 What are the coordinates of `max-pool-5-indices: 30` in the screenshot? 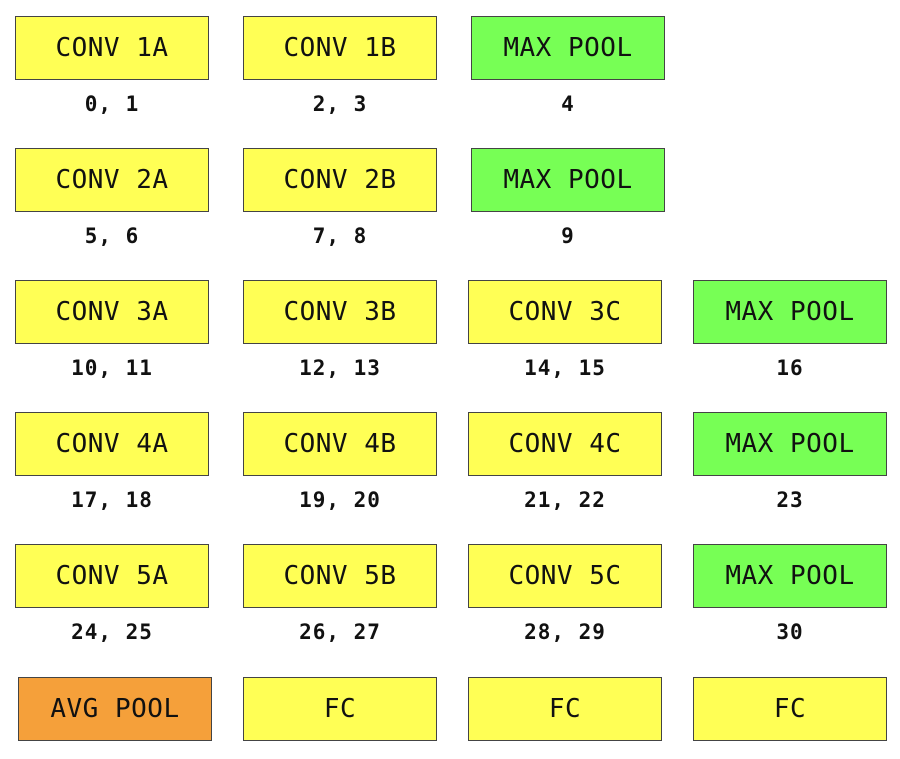 It's located at (790, 632).